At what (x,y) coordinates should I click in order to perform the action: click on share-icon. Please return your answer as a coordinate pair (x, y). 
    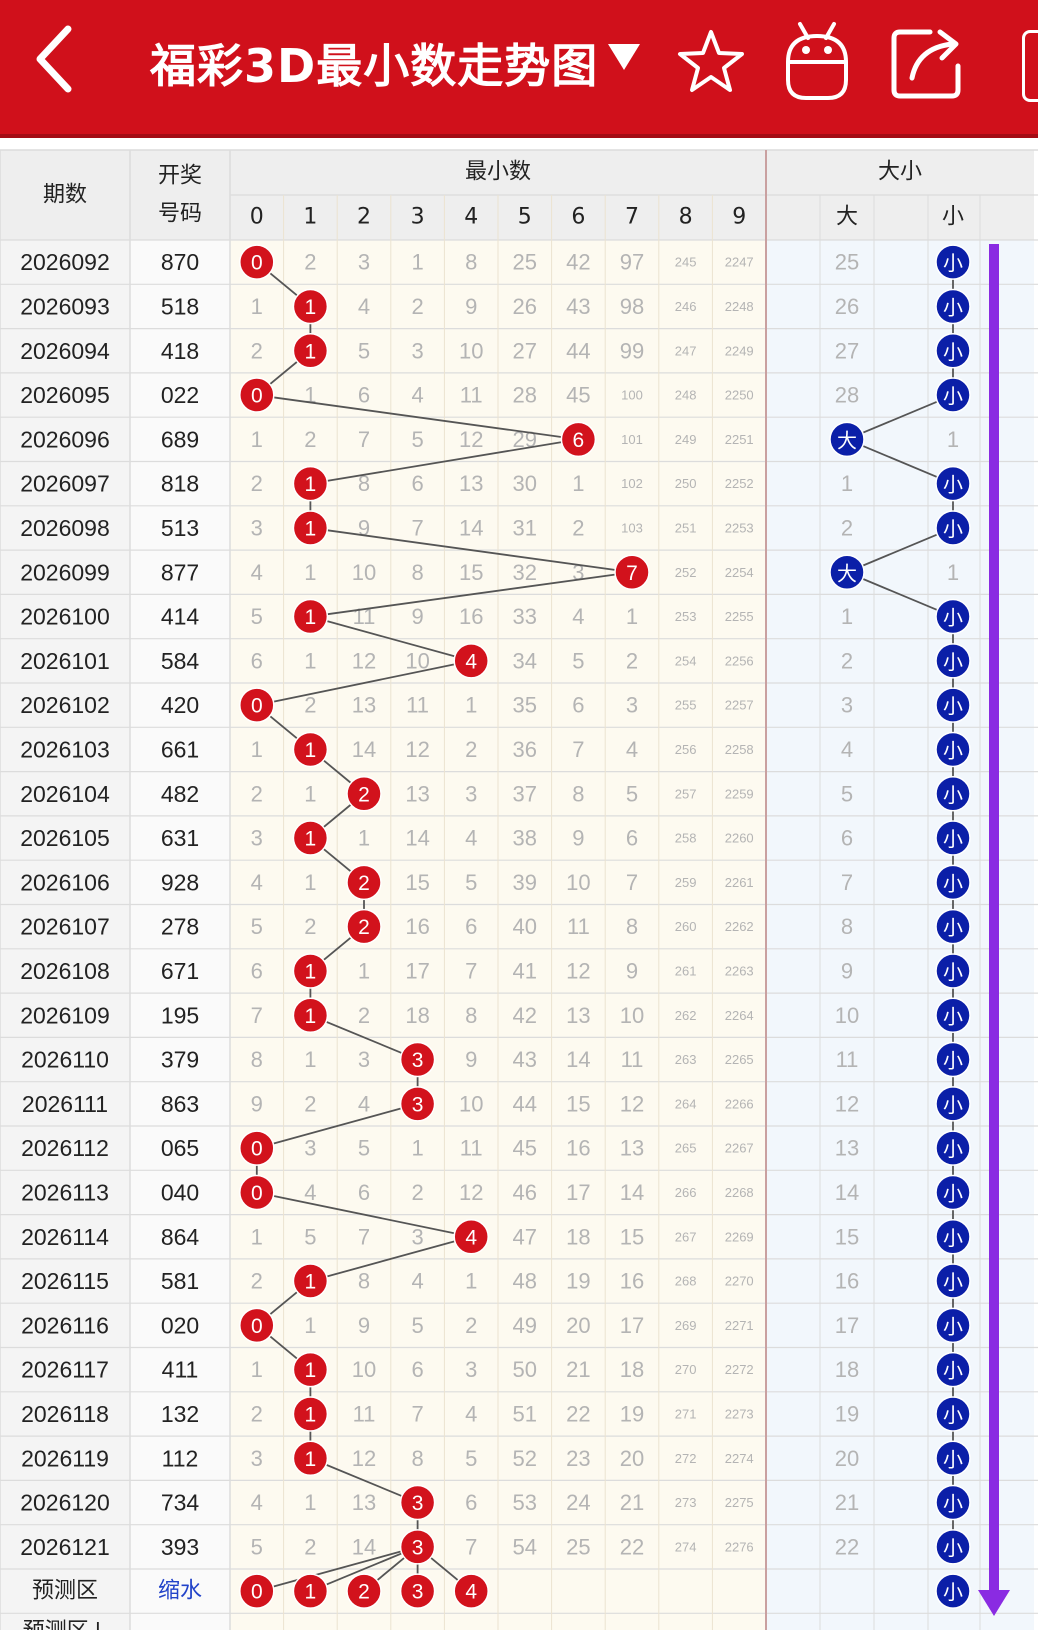
    Looking at the image, I should click on (929, 63).